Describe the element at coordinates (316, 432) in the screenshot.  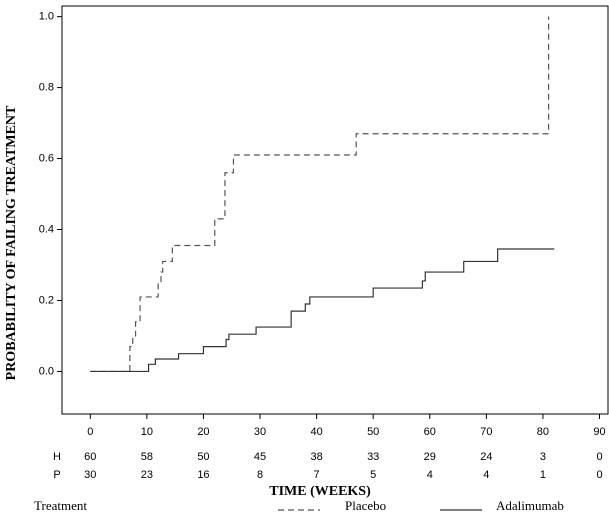
I see `x-tick-label: 40` at that location.